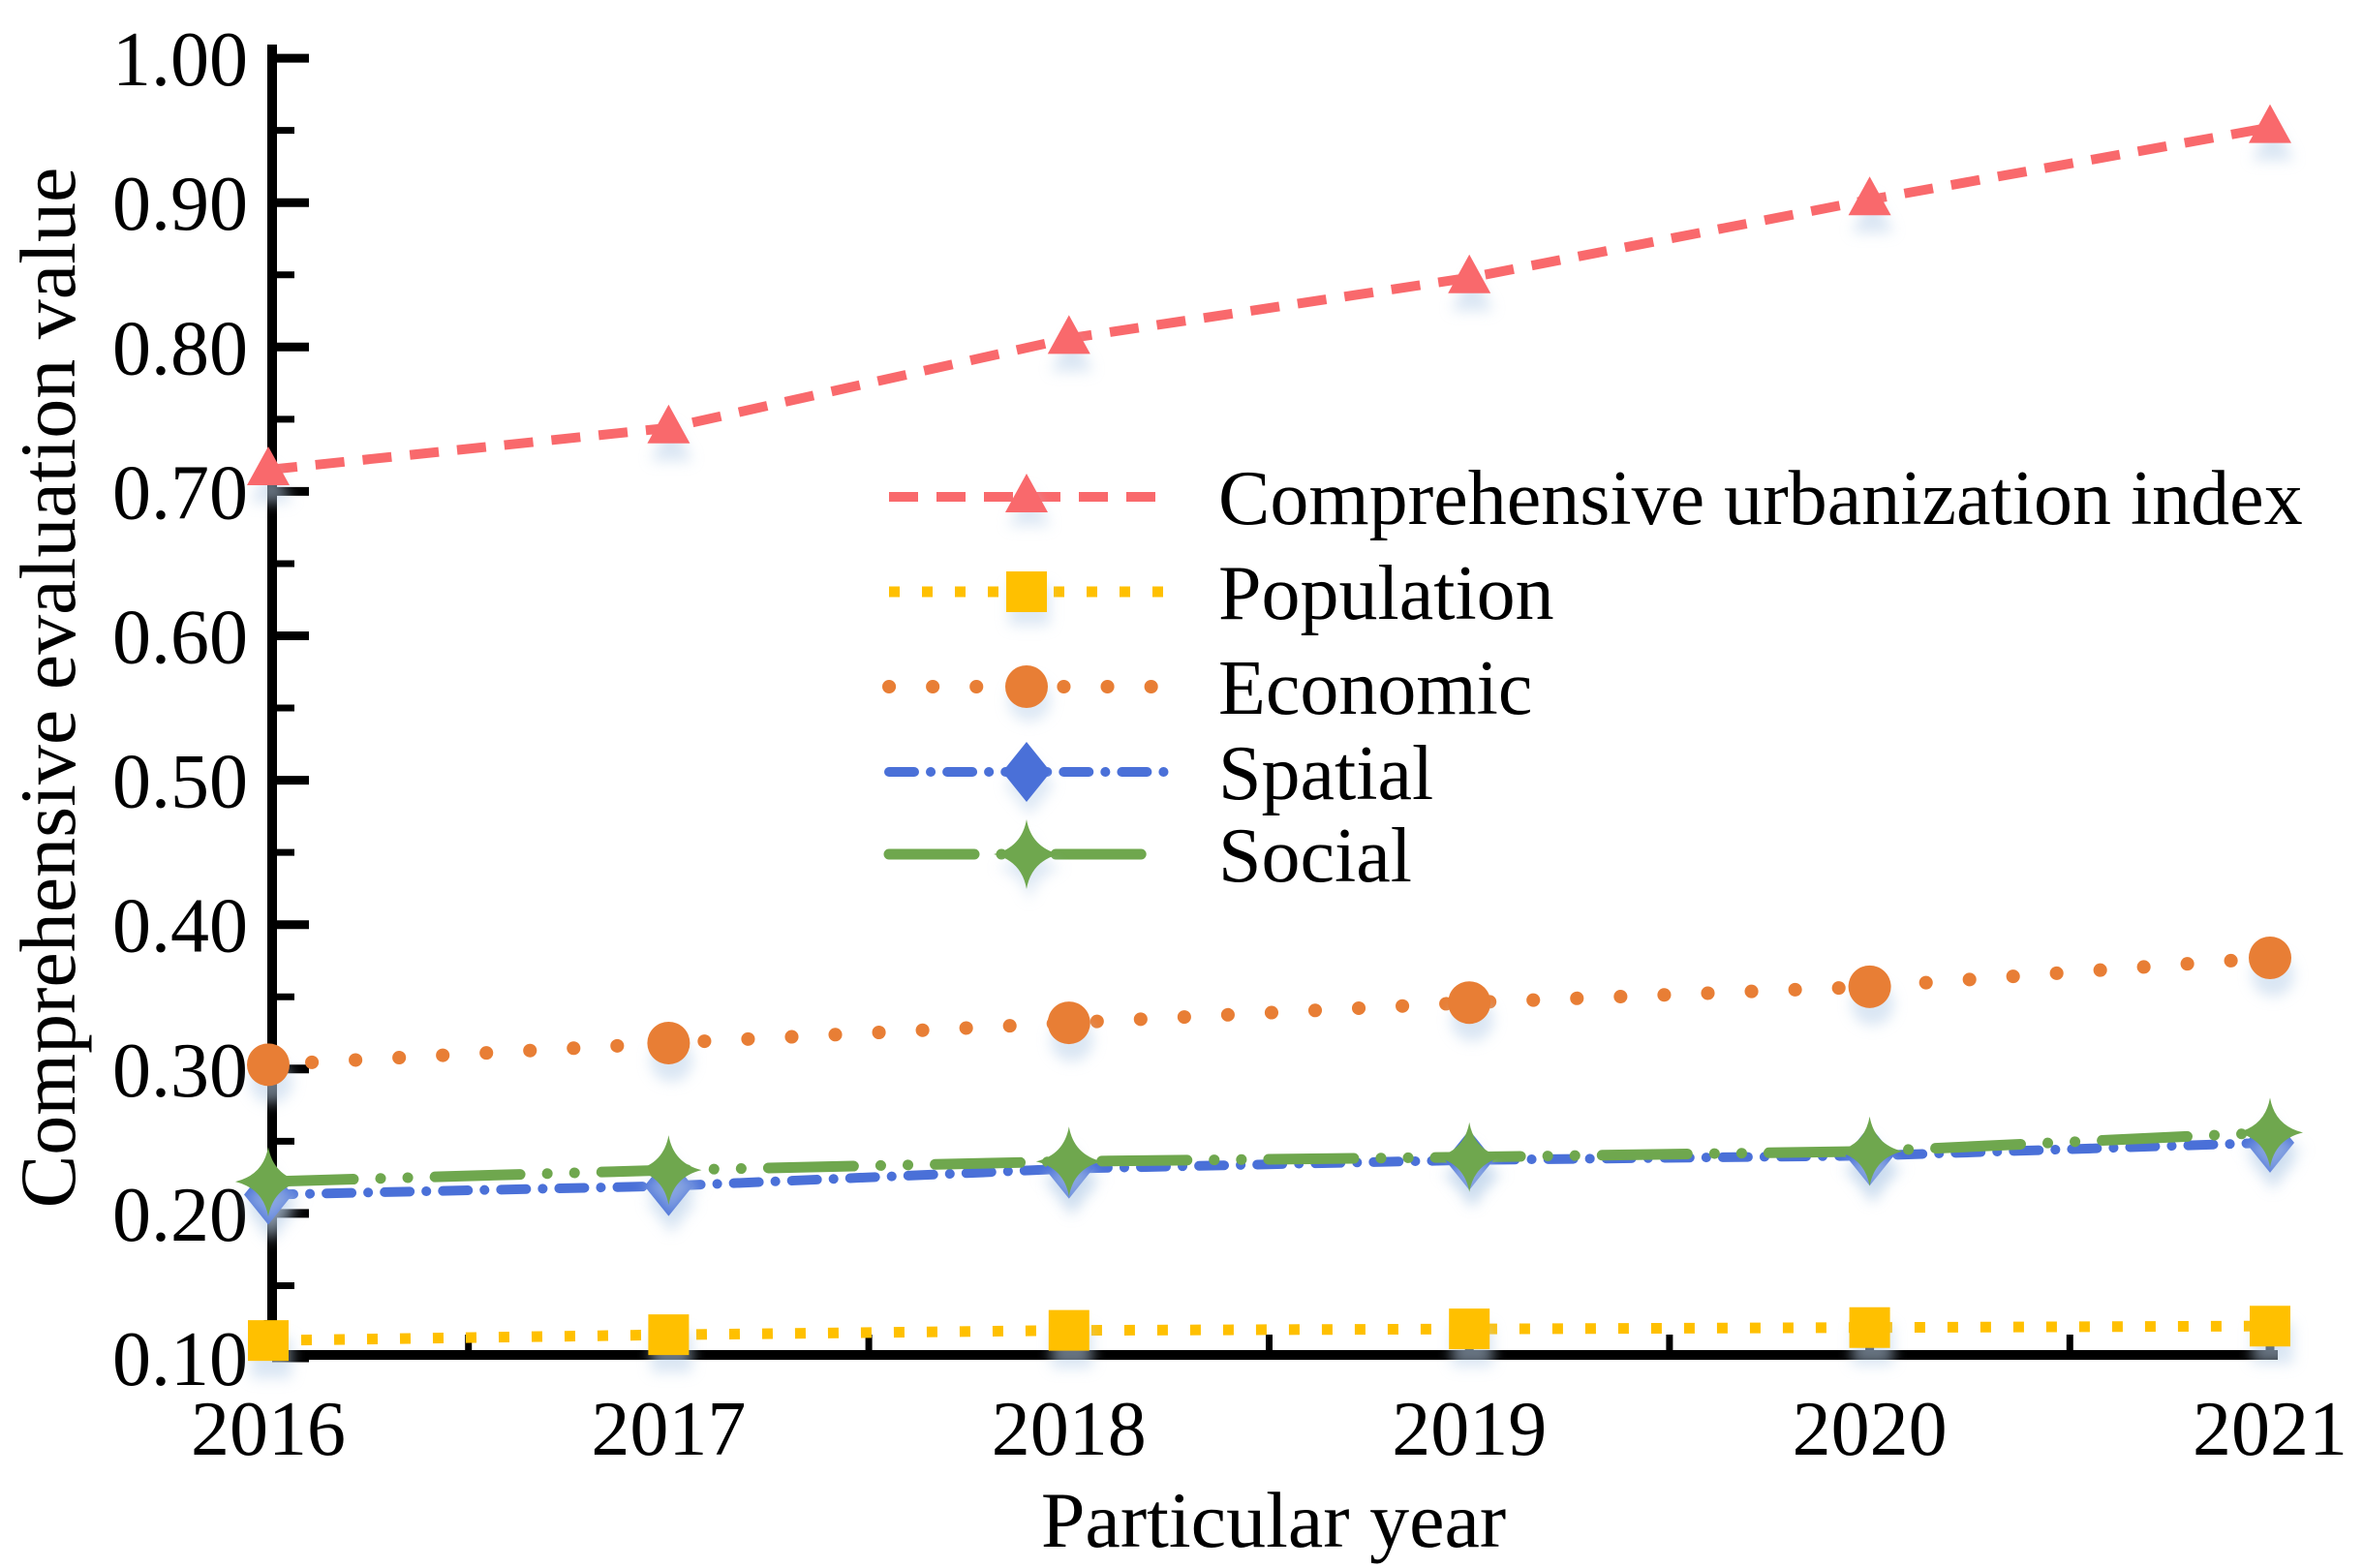  I want to click on marker-comprehensive-urbanization-index-2016, so click(268, 466).